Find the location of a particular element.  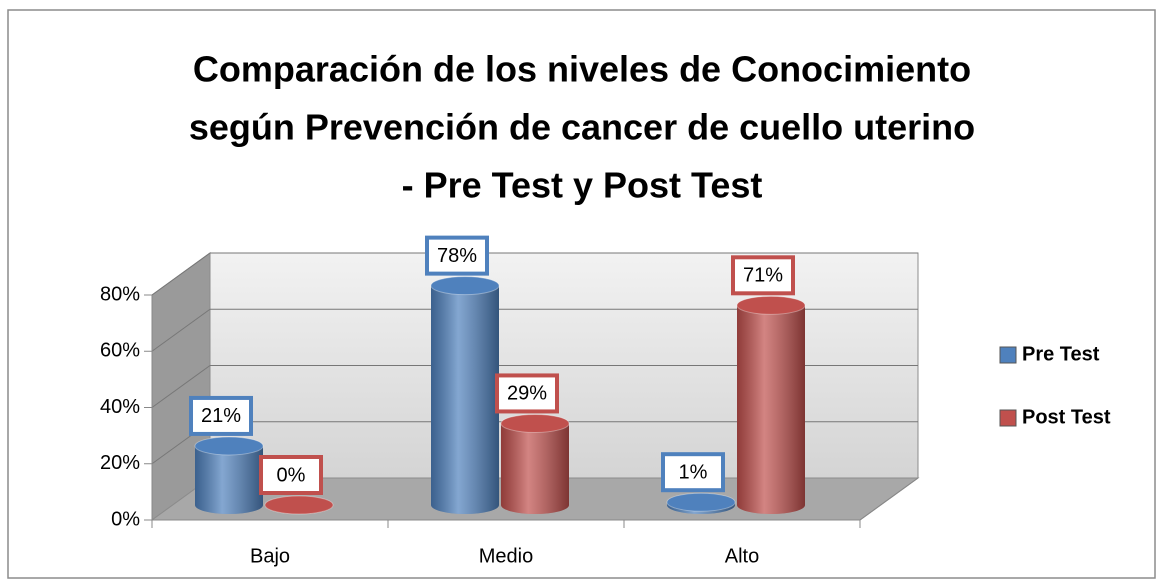

value-label: 71% is located at coordinates (763, 276).